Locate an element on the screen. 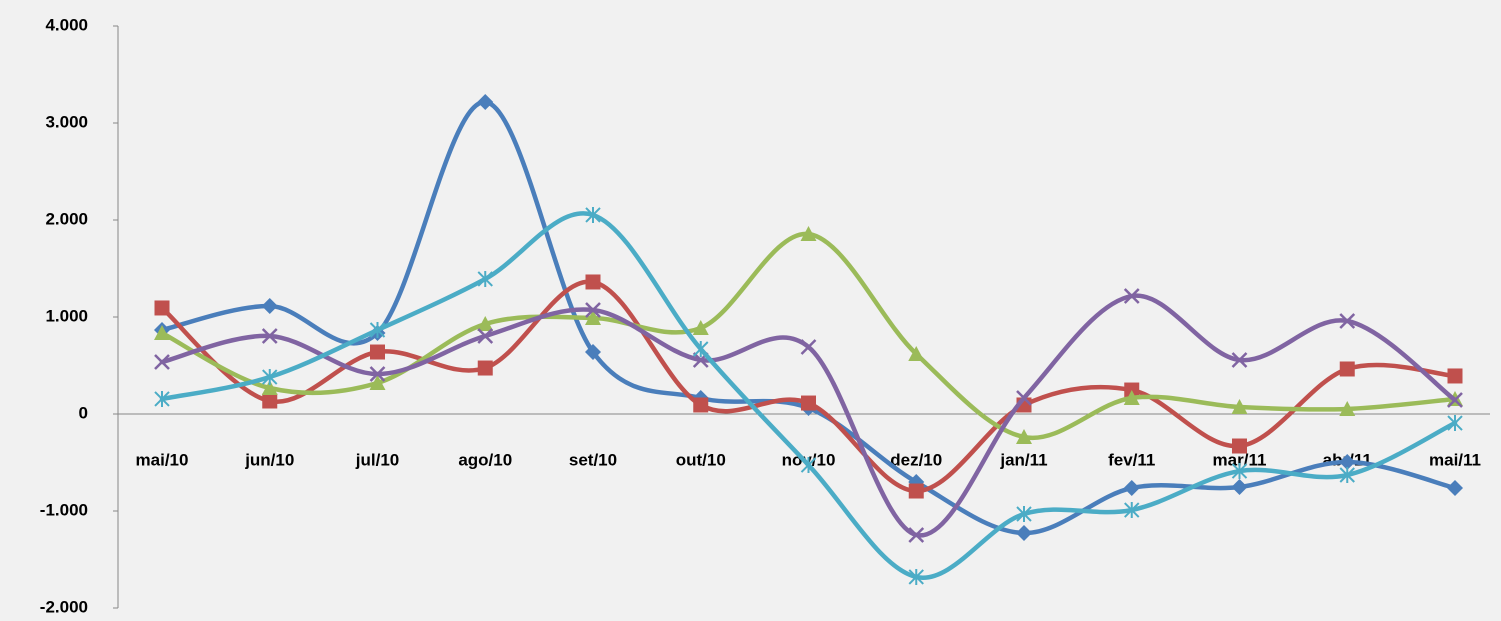 This screenshot has width=1501, height=621. x-tick-label: mai/11 is located at coordinates (1455, 459).